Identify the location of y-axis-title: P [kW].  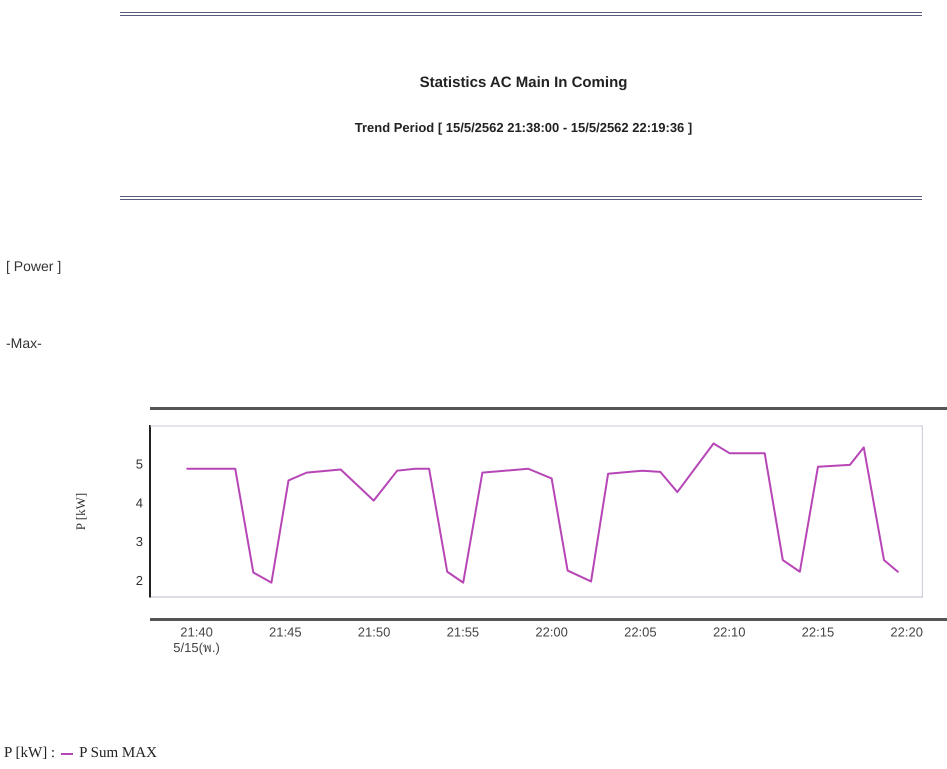
(80, 511).